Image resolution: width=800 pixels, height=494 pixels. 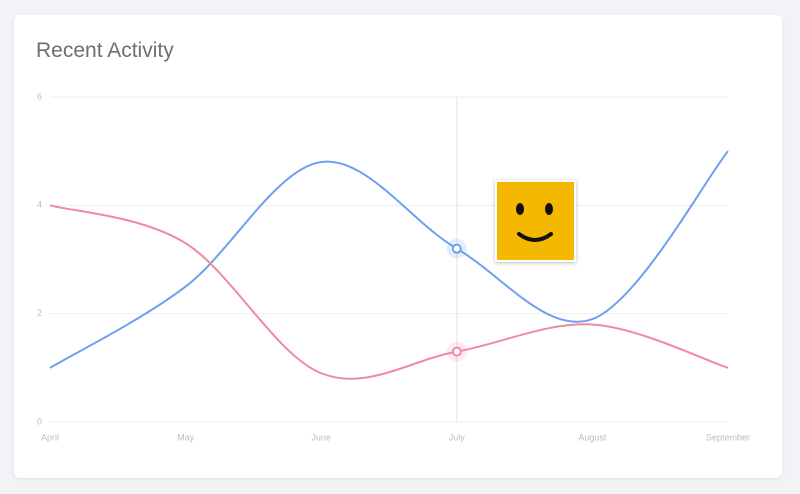 I want to click on x-tick-label: April, so click(x=50, y=437).